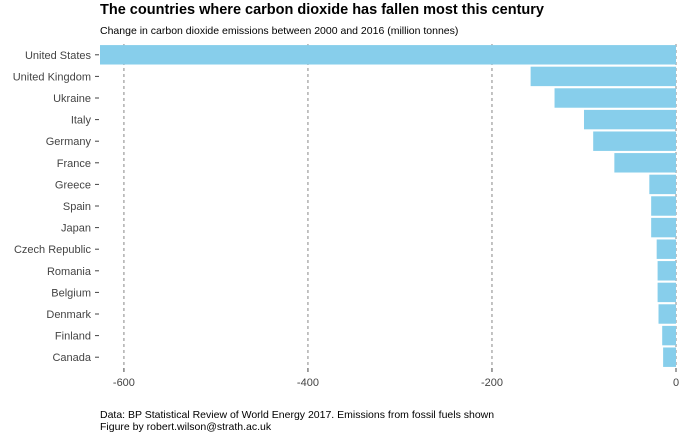  I want to click on x-tick-label: -400, so click(308, 383).